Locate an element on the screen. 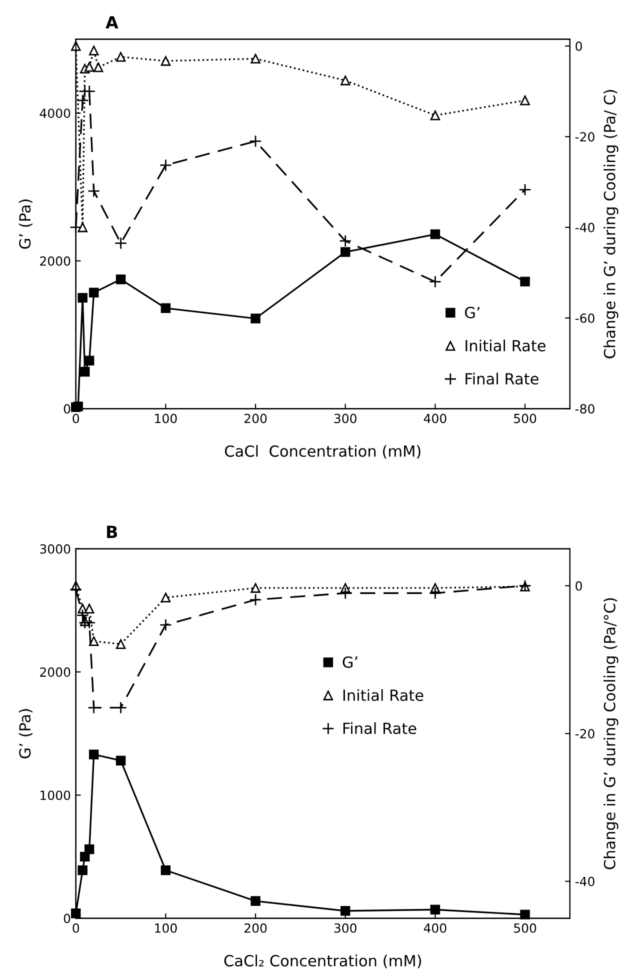  y-tick-label: 4000 is located at coordinates (55, 113).